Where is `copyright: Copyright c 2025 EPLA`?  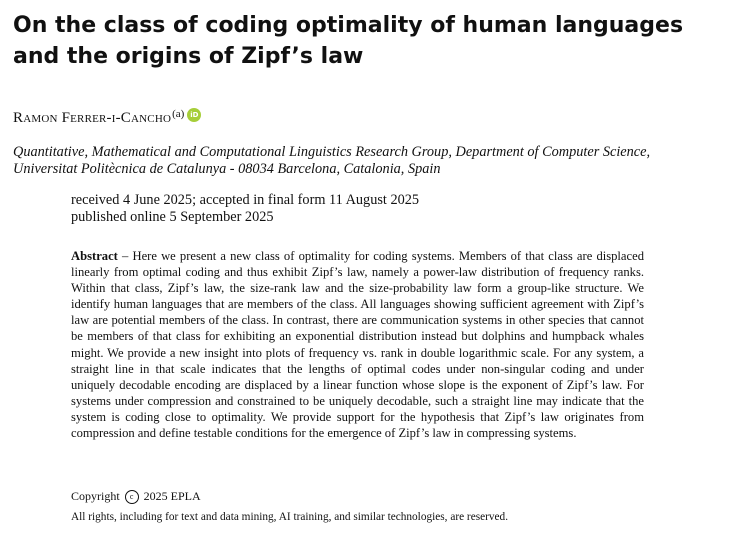 copyright: Copyright c 2025 EPLA is located at coordinates (136, 497).